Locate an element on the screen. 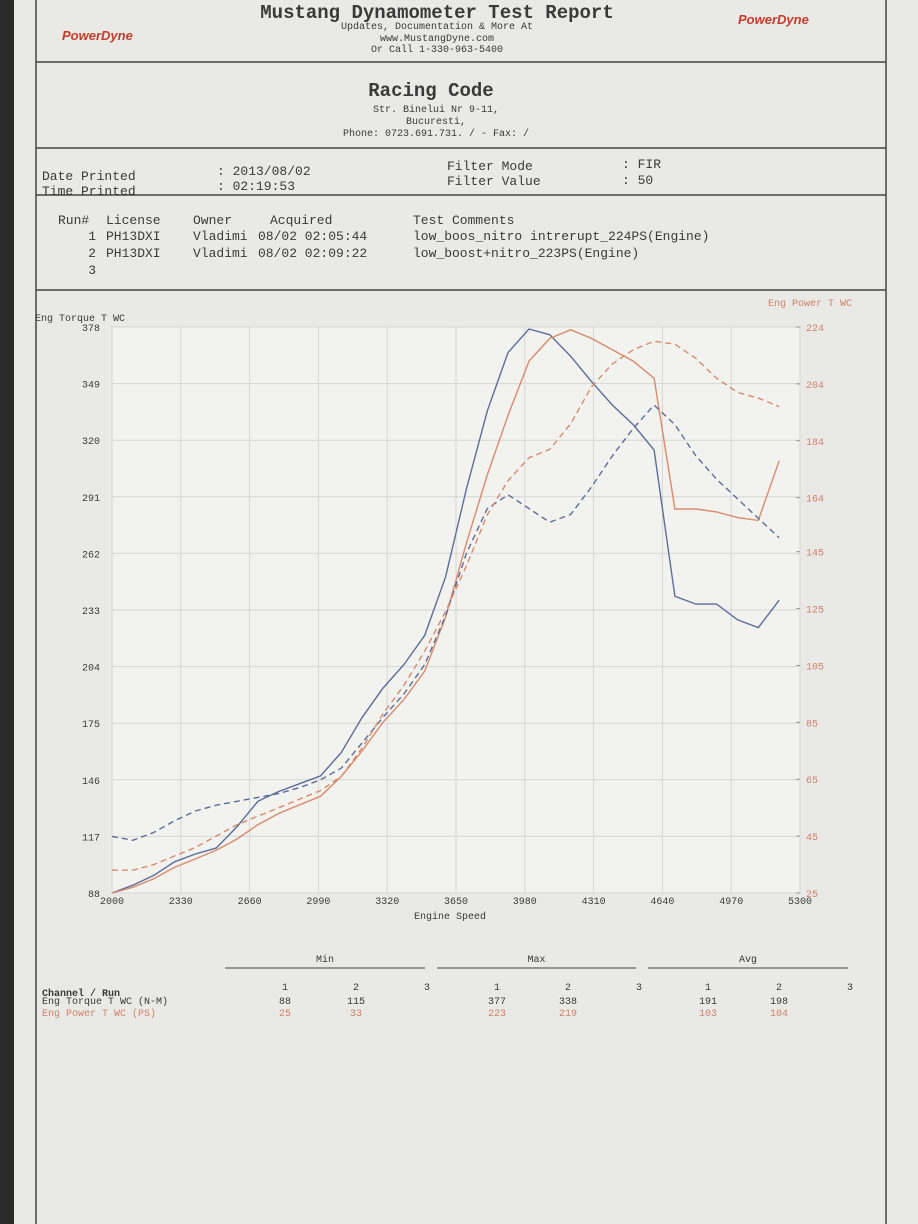 The image size is (918, 1224). y2-tick-label: 25 is located at coordinates (812, 895).